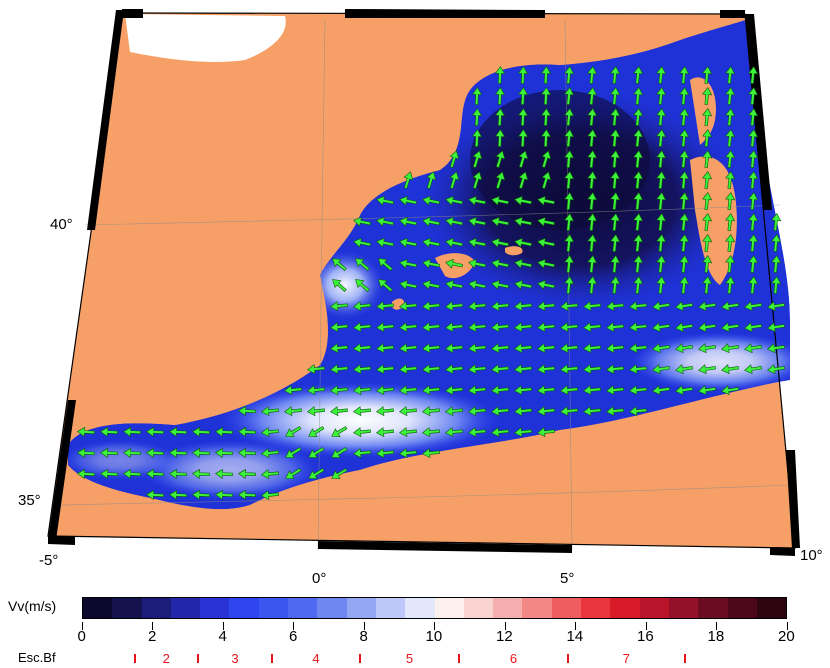 Image resolution: width=830 pixels, height=668 pixels. I want to click on colorbar-tick-label: 6, so click(293, 636).